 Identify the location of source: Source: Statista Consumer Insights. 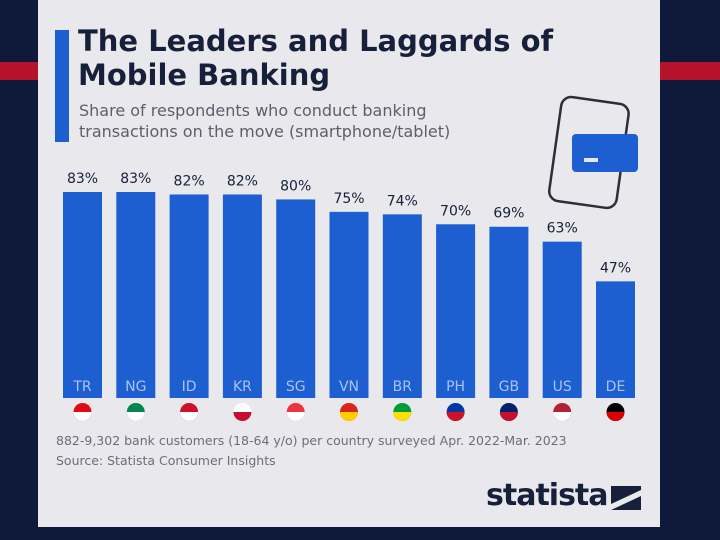
(166, 460).